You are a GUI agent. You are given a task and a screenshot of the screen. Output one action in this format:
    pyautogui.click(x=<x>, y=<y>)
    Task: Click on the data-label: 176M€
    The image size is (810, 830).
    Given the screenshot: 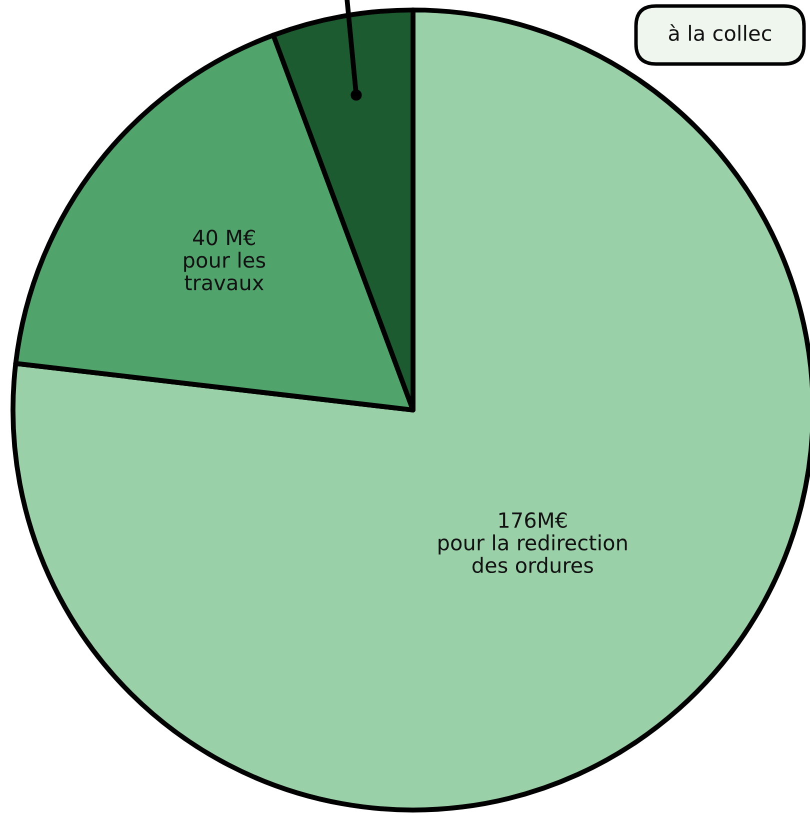 What is the action you would take?
    pyautogui.click(x=533, y=520)
    